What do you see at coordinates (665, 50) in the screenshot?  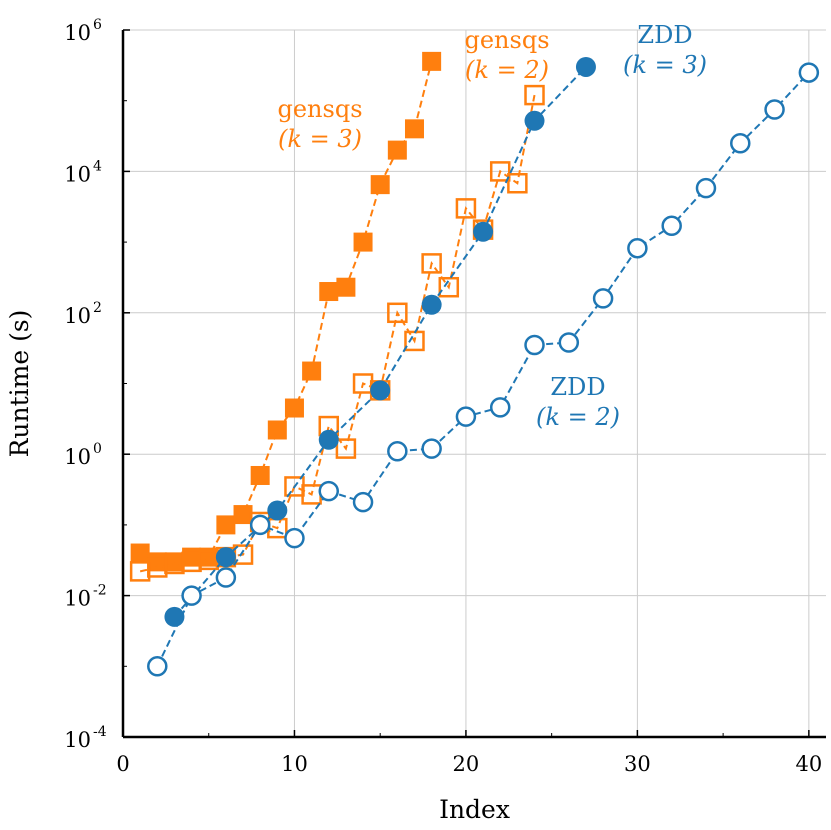 I see `series-annotation: ZDD(k = 3)` at bounding box center [665, 50].